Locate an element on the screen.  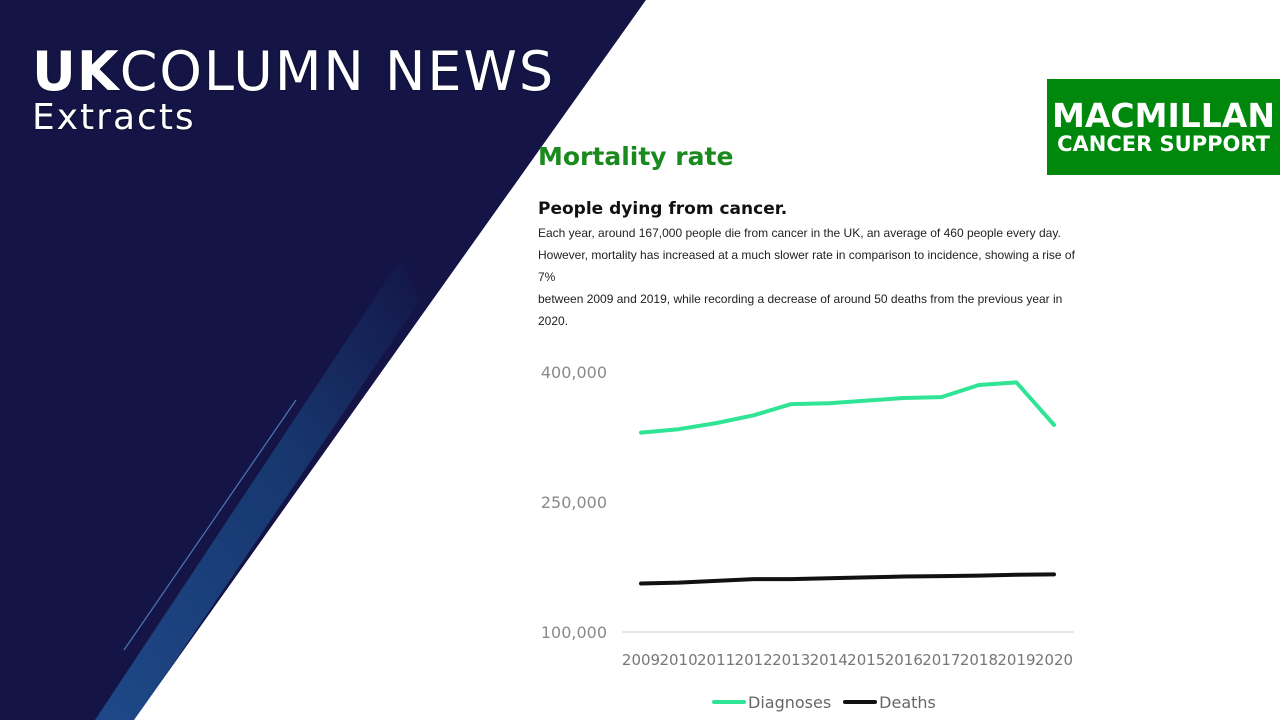
x-tick-label: 2014 is located at coordinates (829, 660).